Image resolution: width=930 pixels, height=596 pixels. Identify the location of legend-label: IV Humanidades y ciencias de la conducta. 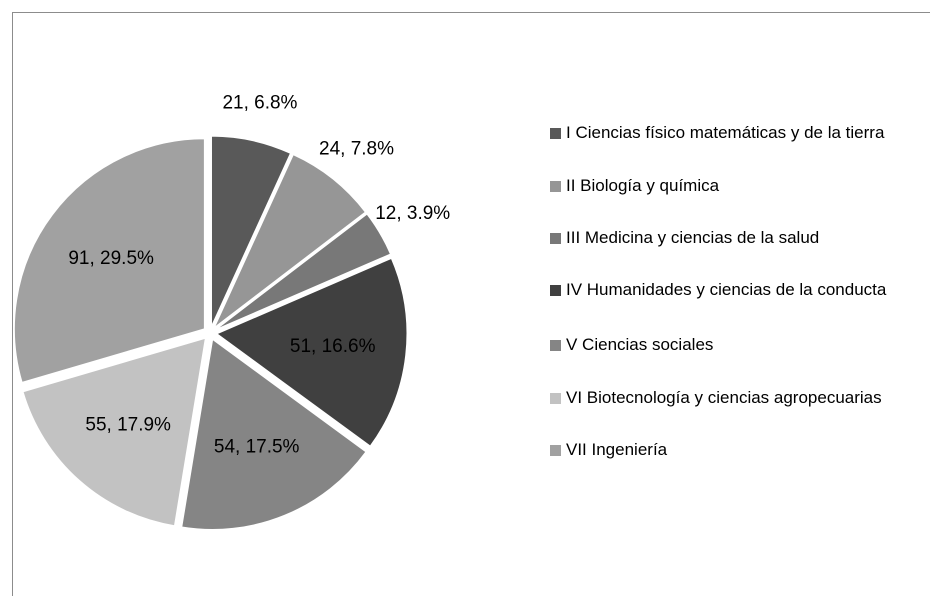
(726, 289).